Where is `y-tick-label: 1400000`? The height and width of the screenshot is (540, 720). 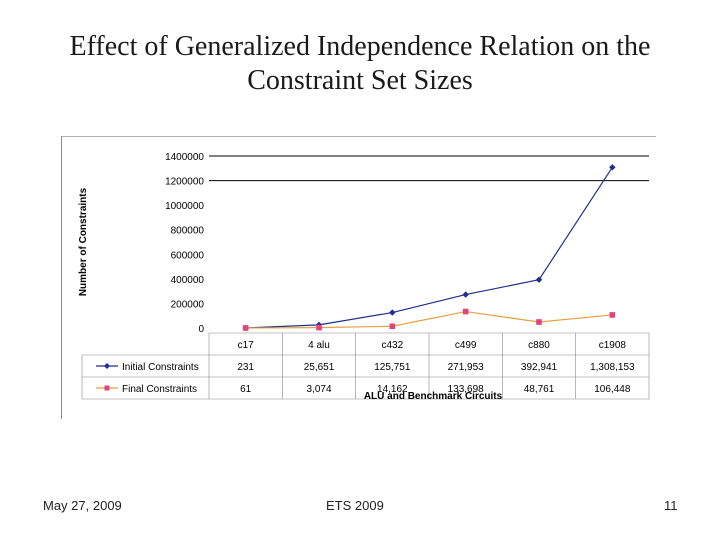
y-tick-label: 1400000 is located at coordinates (184, 157).